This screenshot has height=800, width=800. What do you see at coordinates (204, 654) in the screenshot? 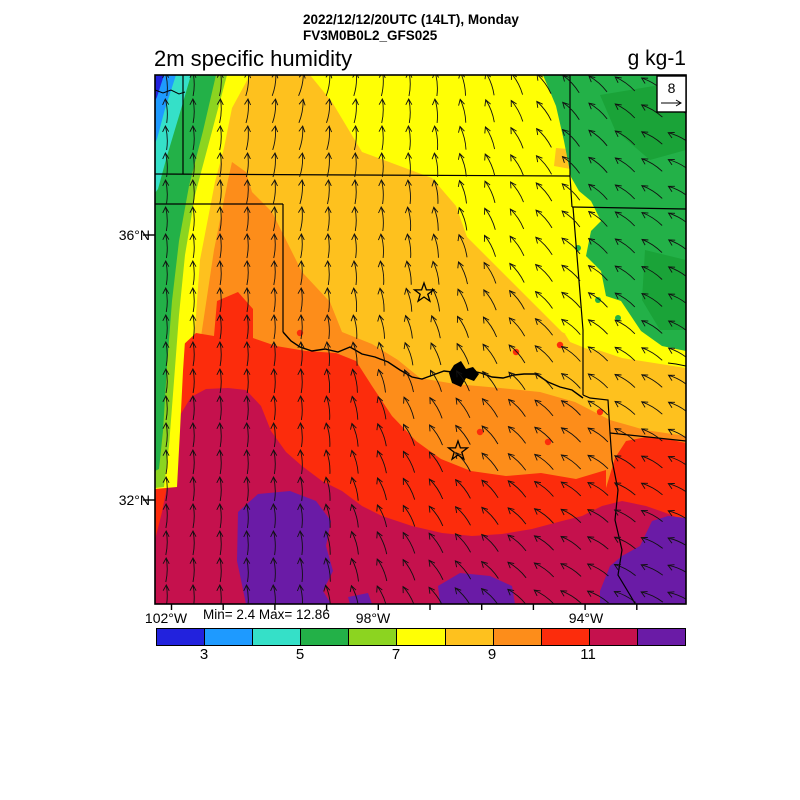
I see `colorbar-tick-label: 3` at bounding box center [204, 654].